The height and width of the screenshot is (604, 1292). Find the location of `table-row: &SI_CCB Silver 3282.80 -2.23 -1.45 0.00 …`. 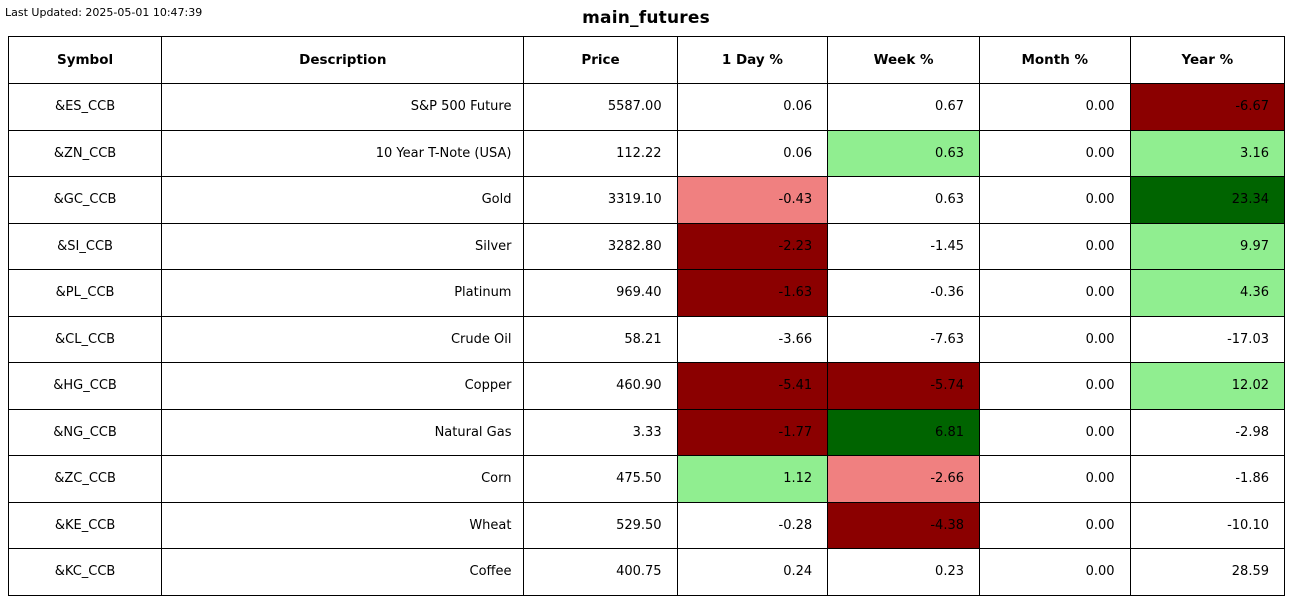

table-row: &SI_CCB Silver 3282.80 -2.23 -1.45 0.00 … is located at coordinates (646, 246).